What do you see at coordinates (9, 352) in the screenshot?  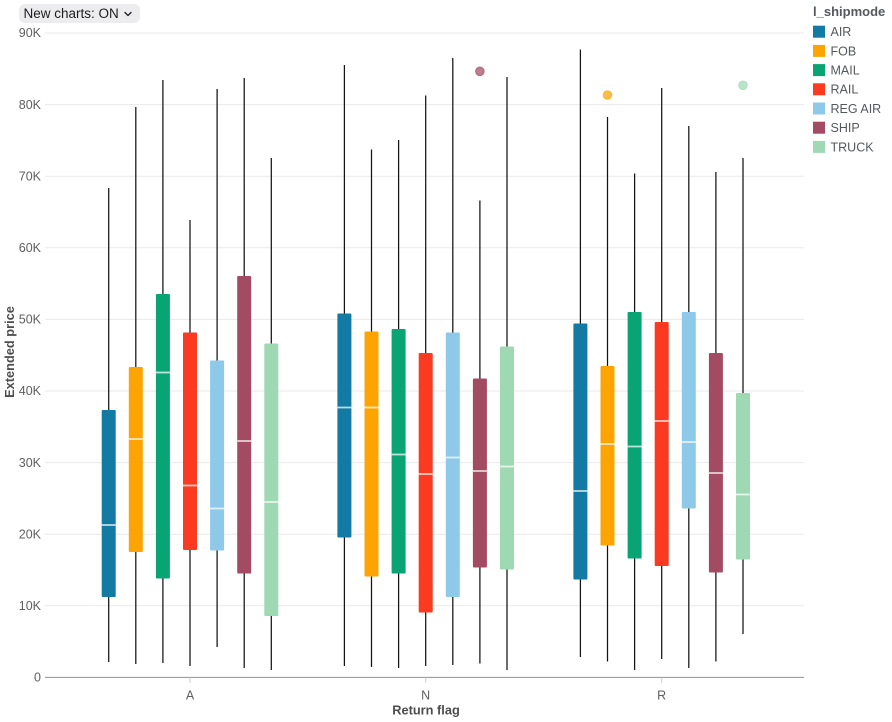 I see `svg-text: Extended price` at bounding box center [9, 352].